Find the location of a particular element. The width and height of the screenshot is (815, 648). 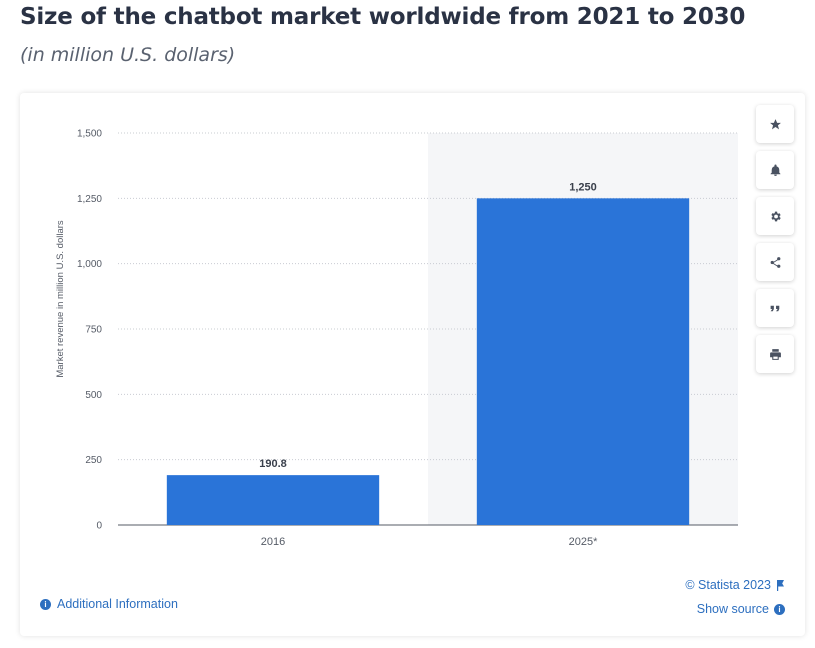

printer-icon is located at coordinates (775, 354).